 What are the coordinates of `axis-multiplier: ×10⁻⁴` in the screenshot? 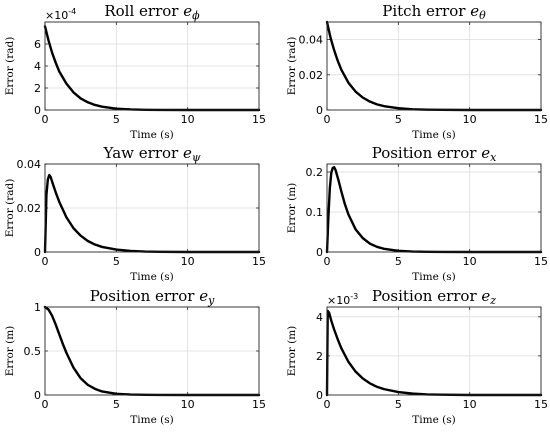 It's located at (60, 14).